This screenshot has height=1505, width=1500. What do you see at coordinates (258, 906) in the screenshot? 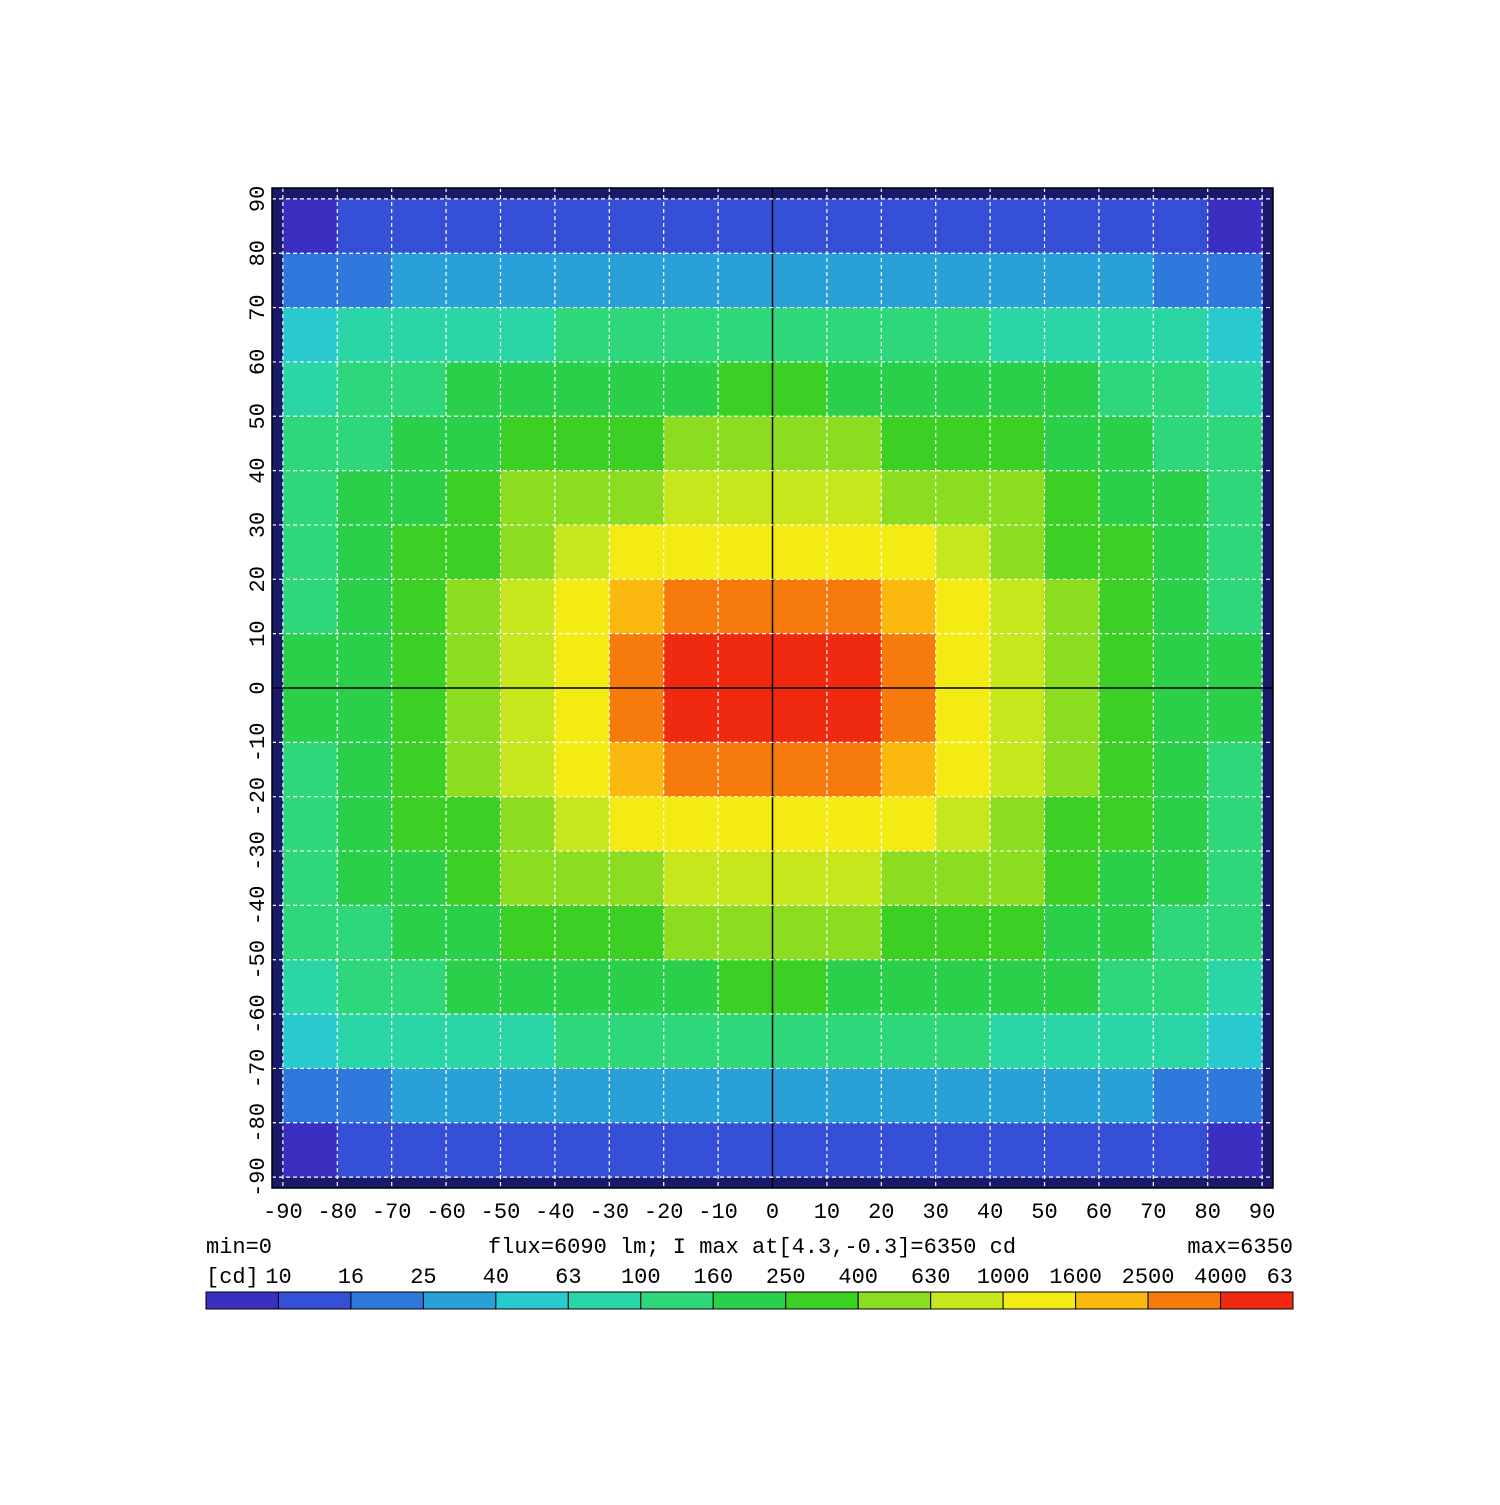
I see `y-tick-label: -40` at bounding box center [258, 906].